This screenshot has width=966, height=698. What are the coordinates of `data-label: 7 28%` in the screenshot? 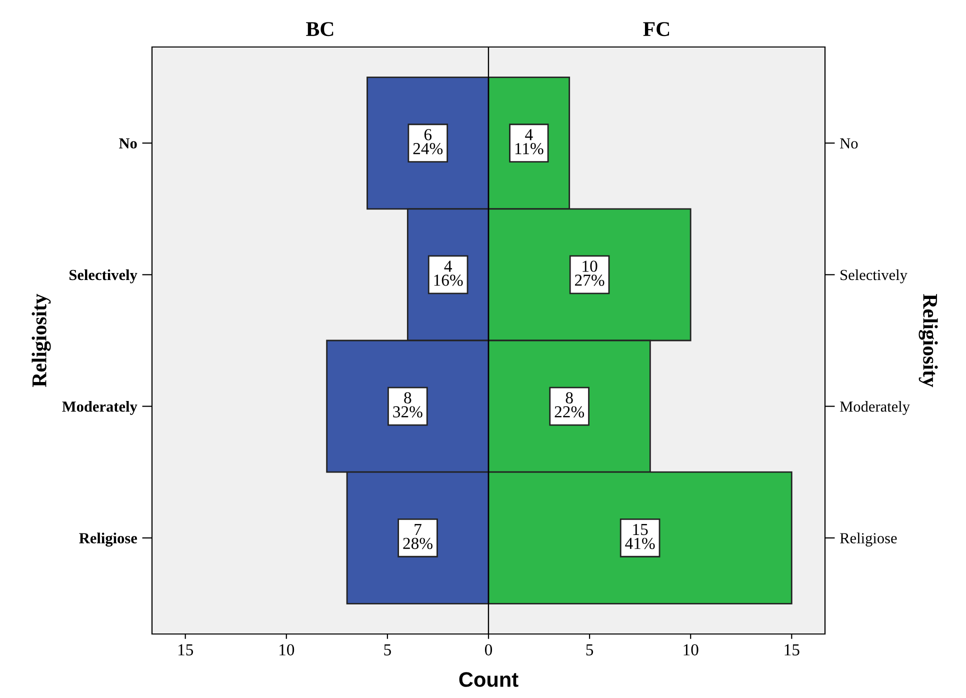 It's located at (417, 537).